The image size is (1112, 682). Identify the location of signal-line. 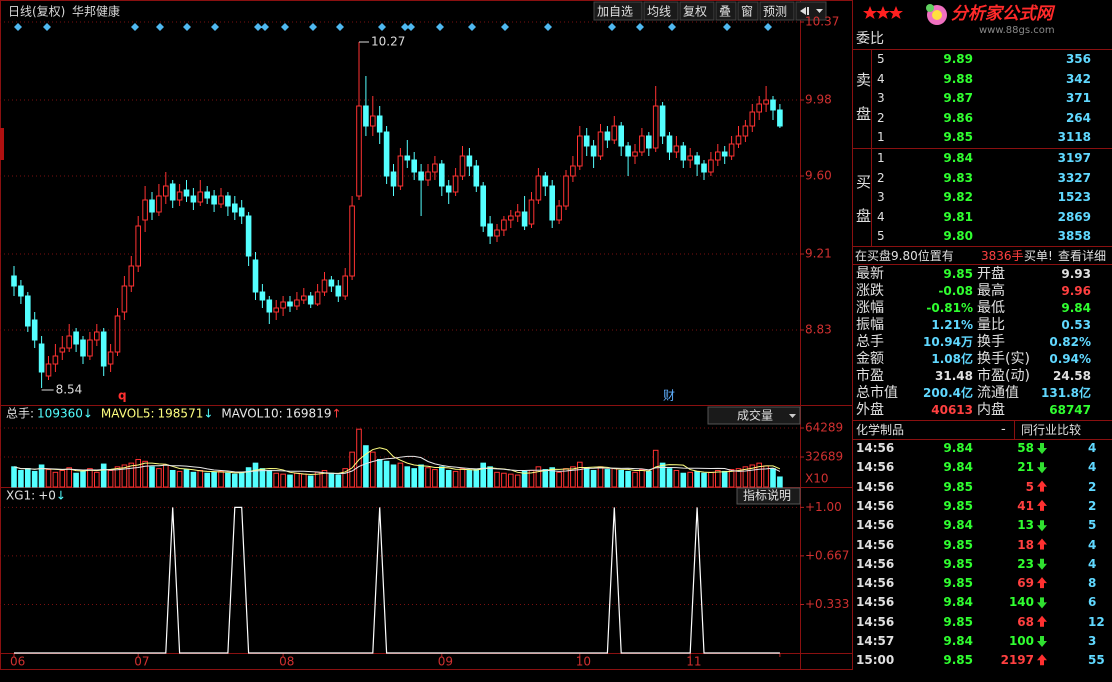
(397, 580).